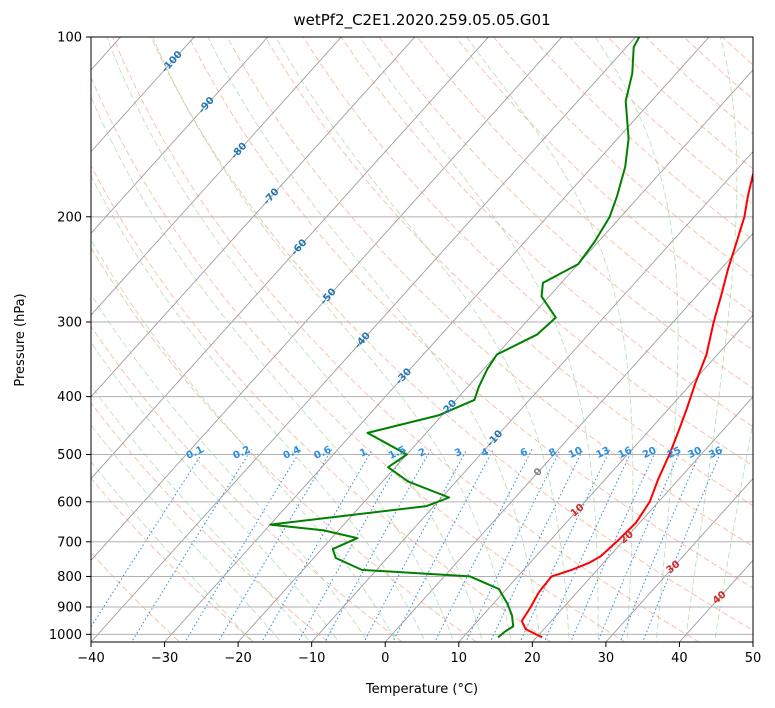  I want to click on x-tick-label: 50, so click(753, 658).